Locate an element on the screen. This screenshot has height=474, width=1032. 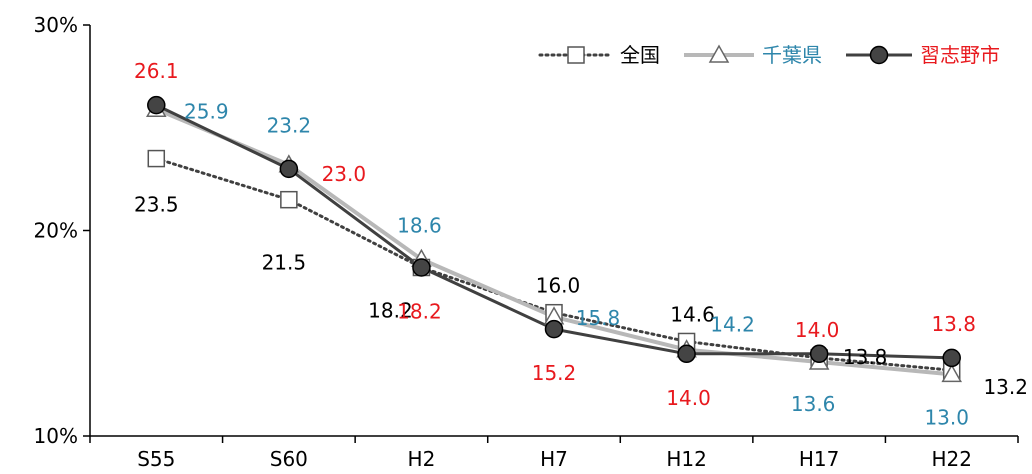
data-label-0: 13.8 is located at coordinates (865, 357).